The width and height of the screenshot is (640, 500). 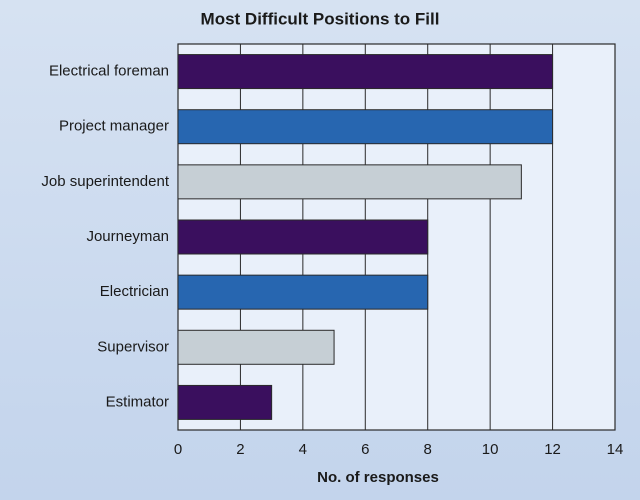 What do you see at coordinates (109, 71) in the screenshot?
I see `y-tick-label: Electrical foreman` at bounding box center [109, 71].